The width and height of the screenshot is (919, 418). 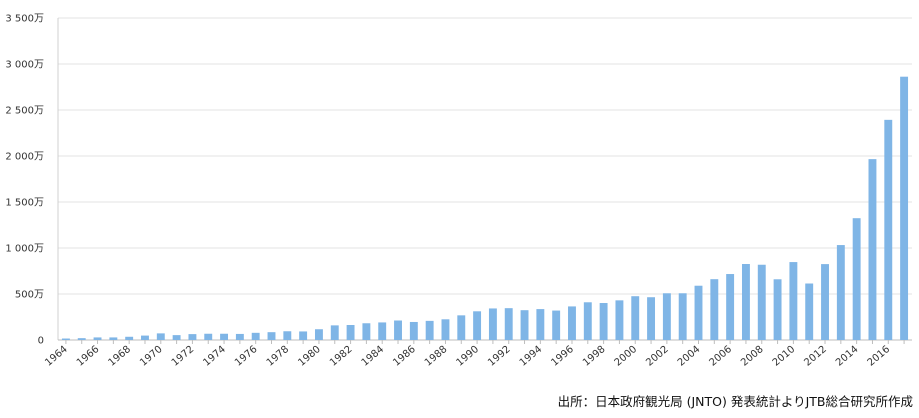 I want to click on bar-1969, so click(x=145, y=337).